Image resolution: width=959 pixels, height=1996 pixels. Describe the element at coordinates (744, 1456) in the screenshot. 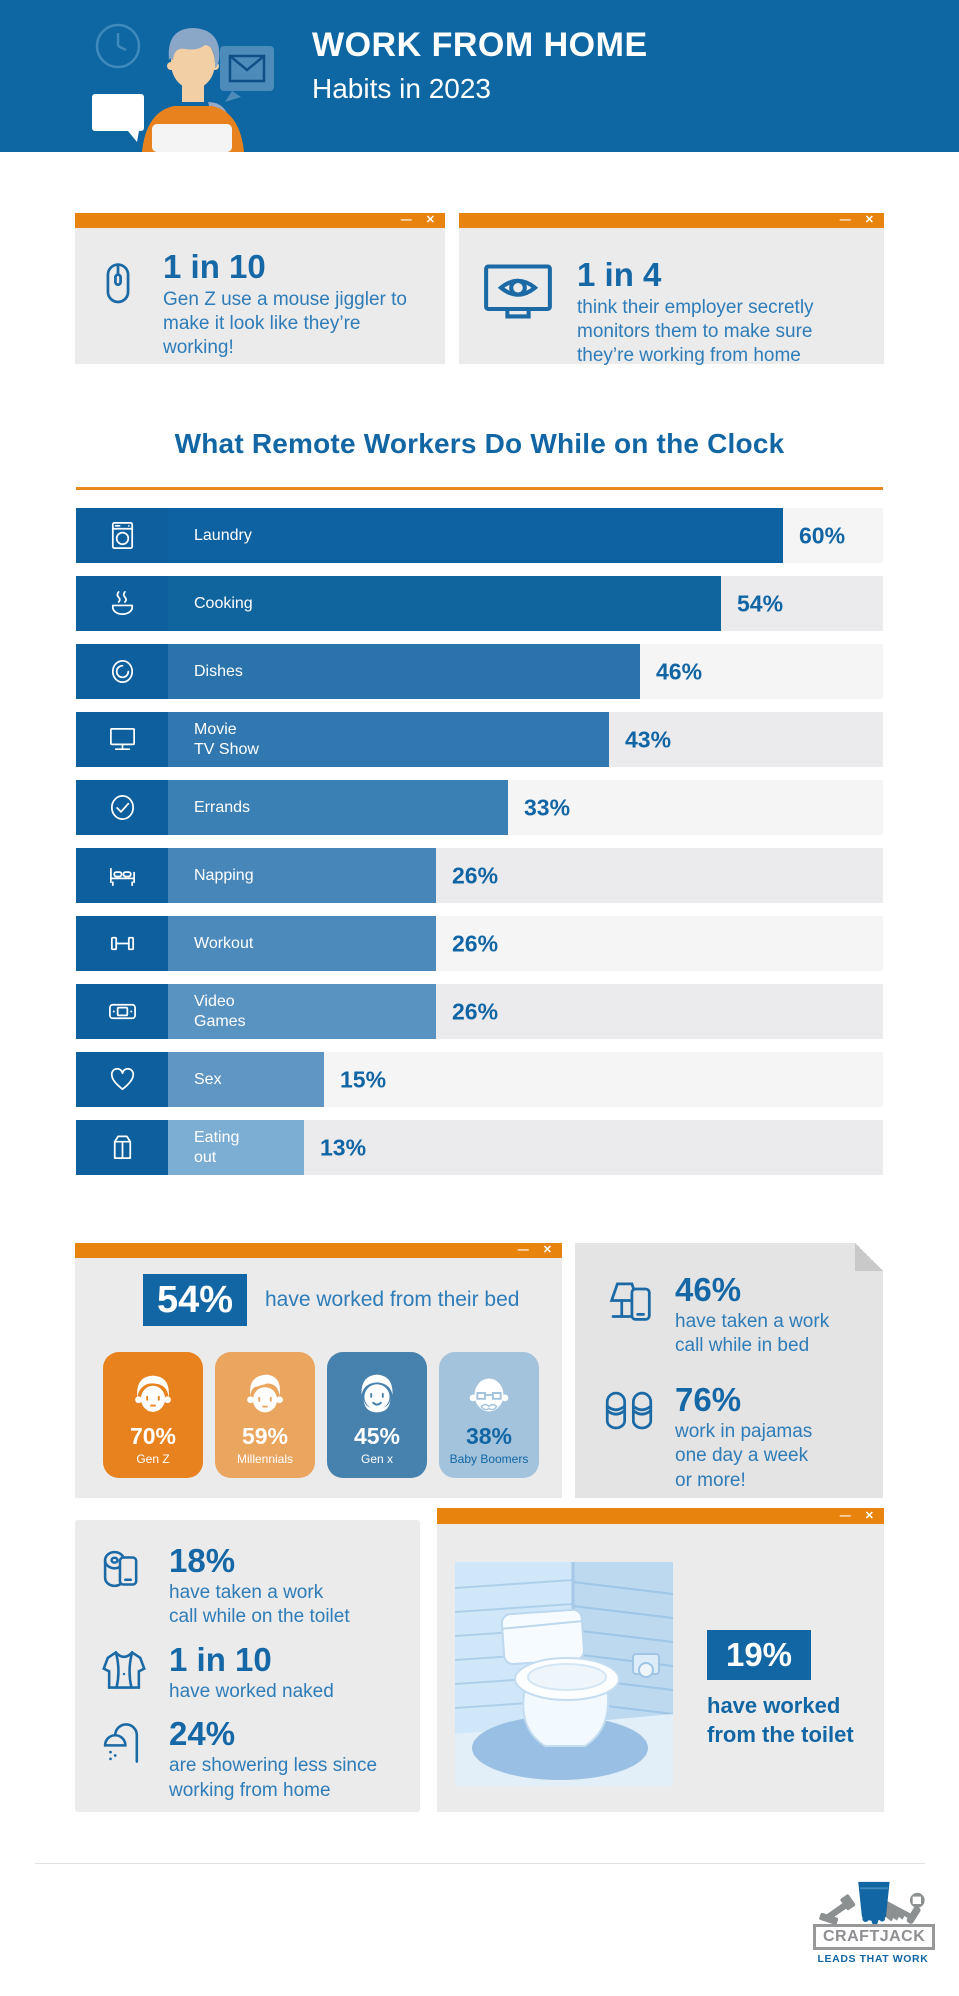

I see `stat-description: work in pajamas one day a week or more!` at that location.